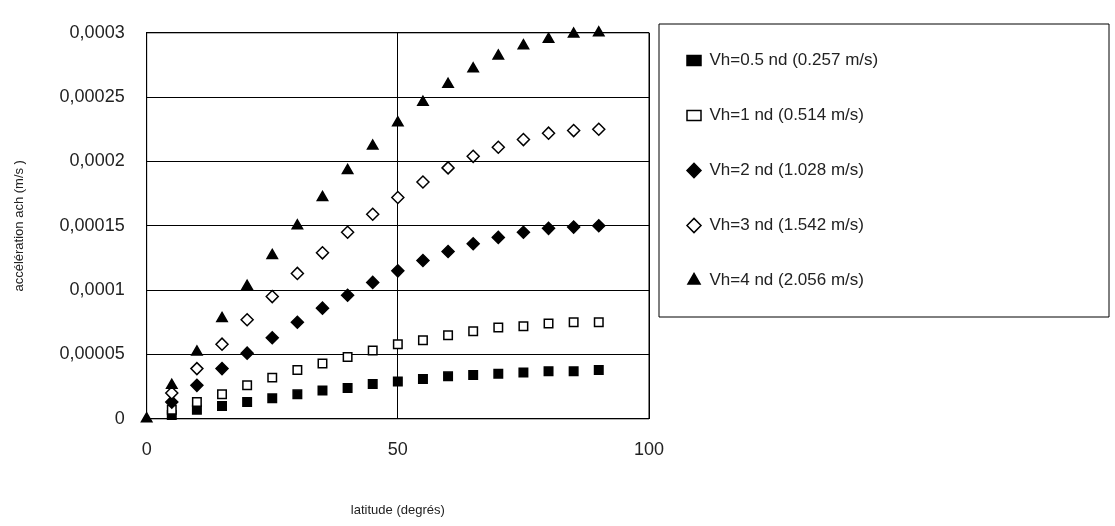 This screenshot has height=526, width=1115. Describe the element at coordinates (97, 289) in the screenshot. I see `y-tick-label: 0,0001` at that location.